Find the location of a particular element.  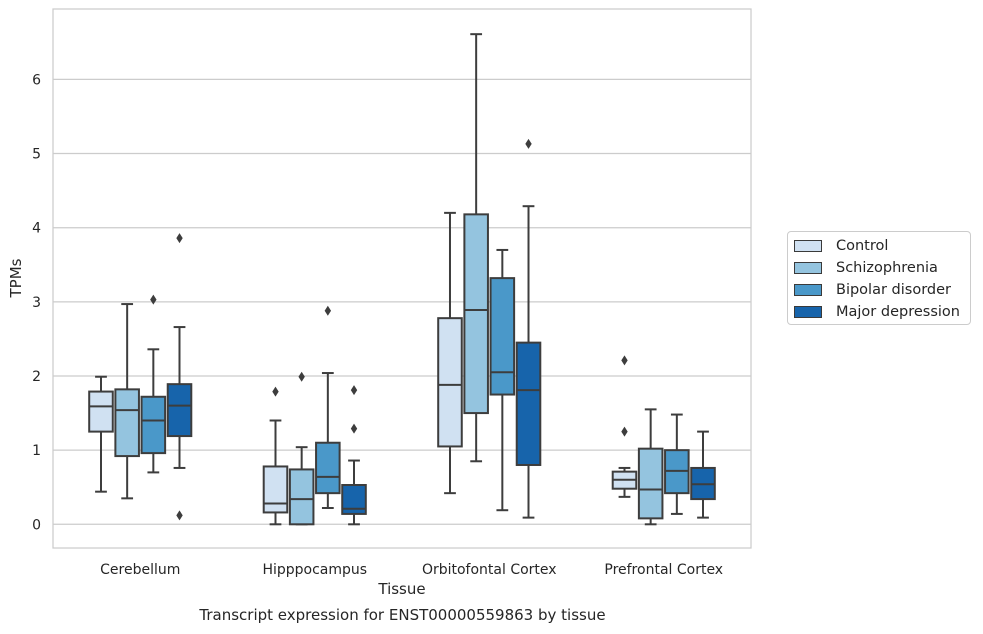

legend-swatch-schizophrenia is located at coordinates (808, 268).